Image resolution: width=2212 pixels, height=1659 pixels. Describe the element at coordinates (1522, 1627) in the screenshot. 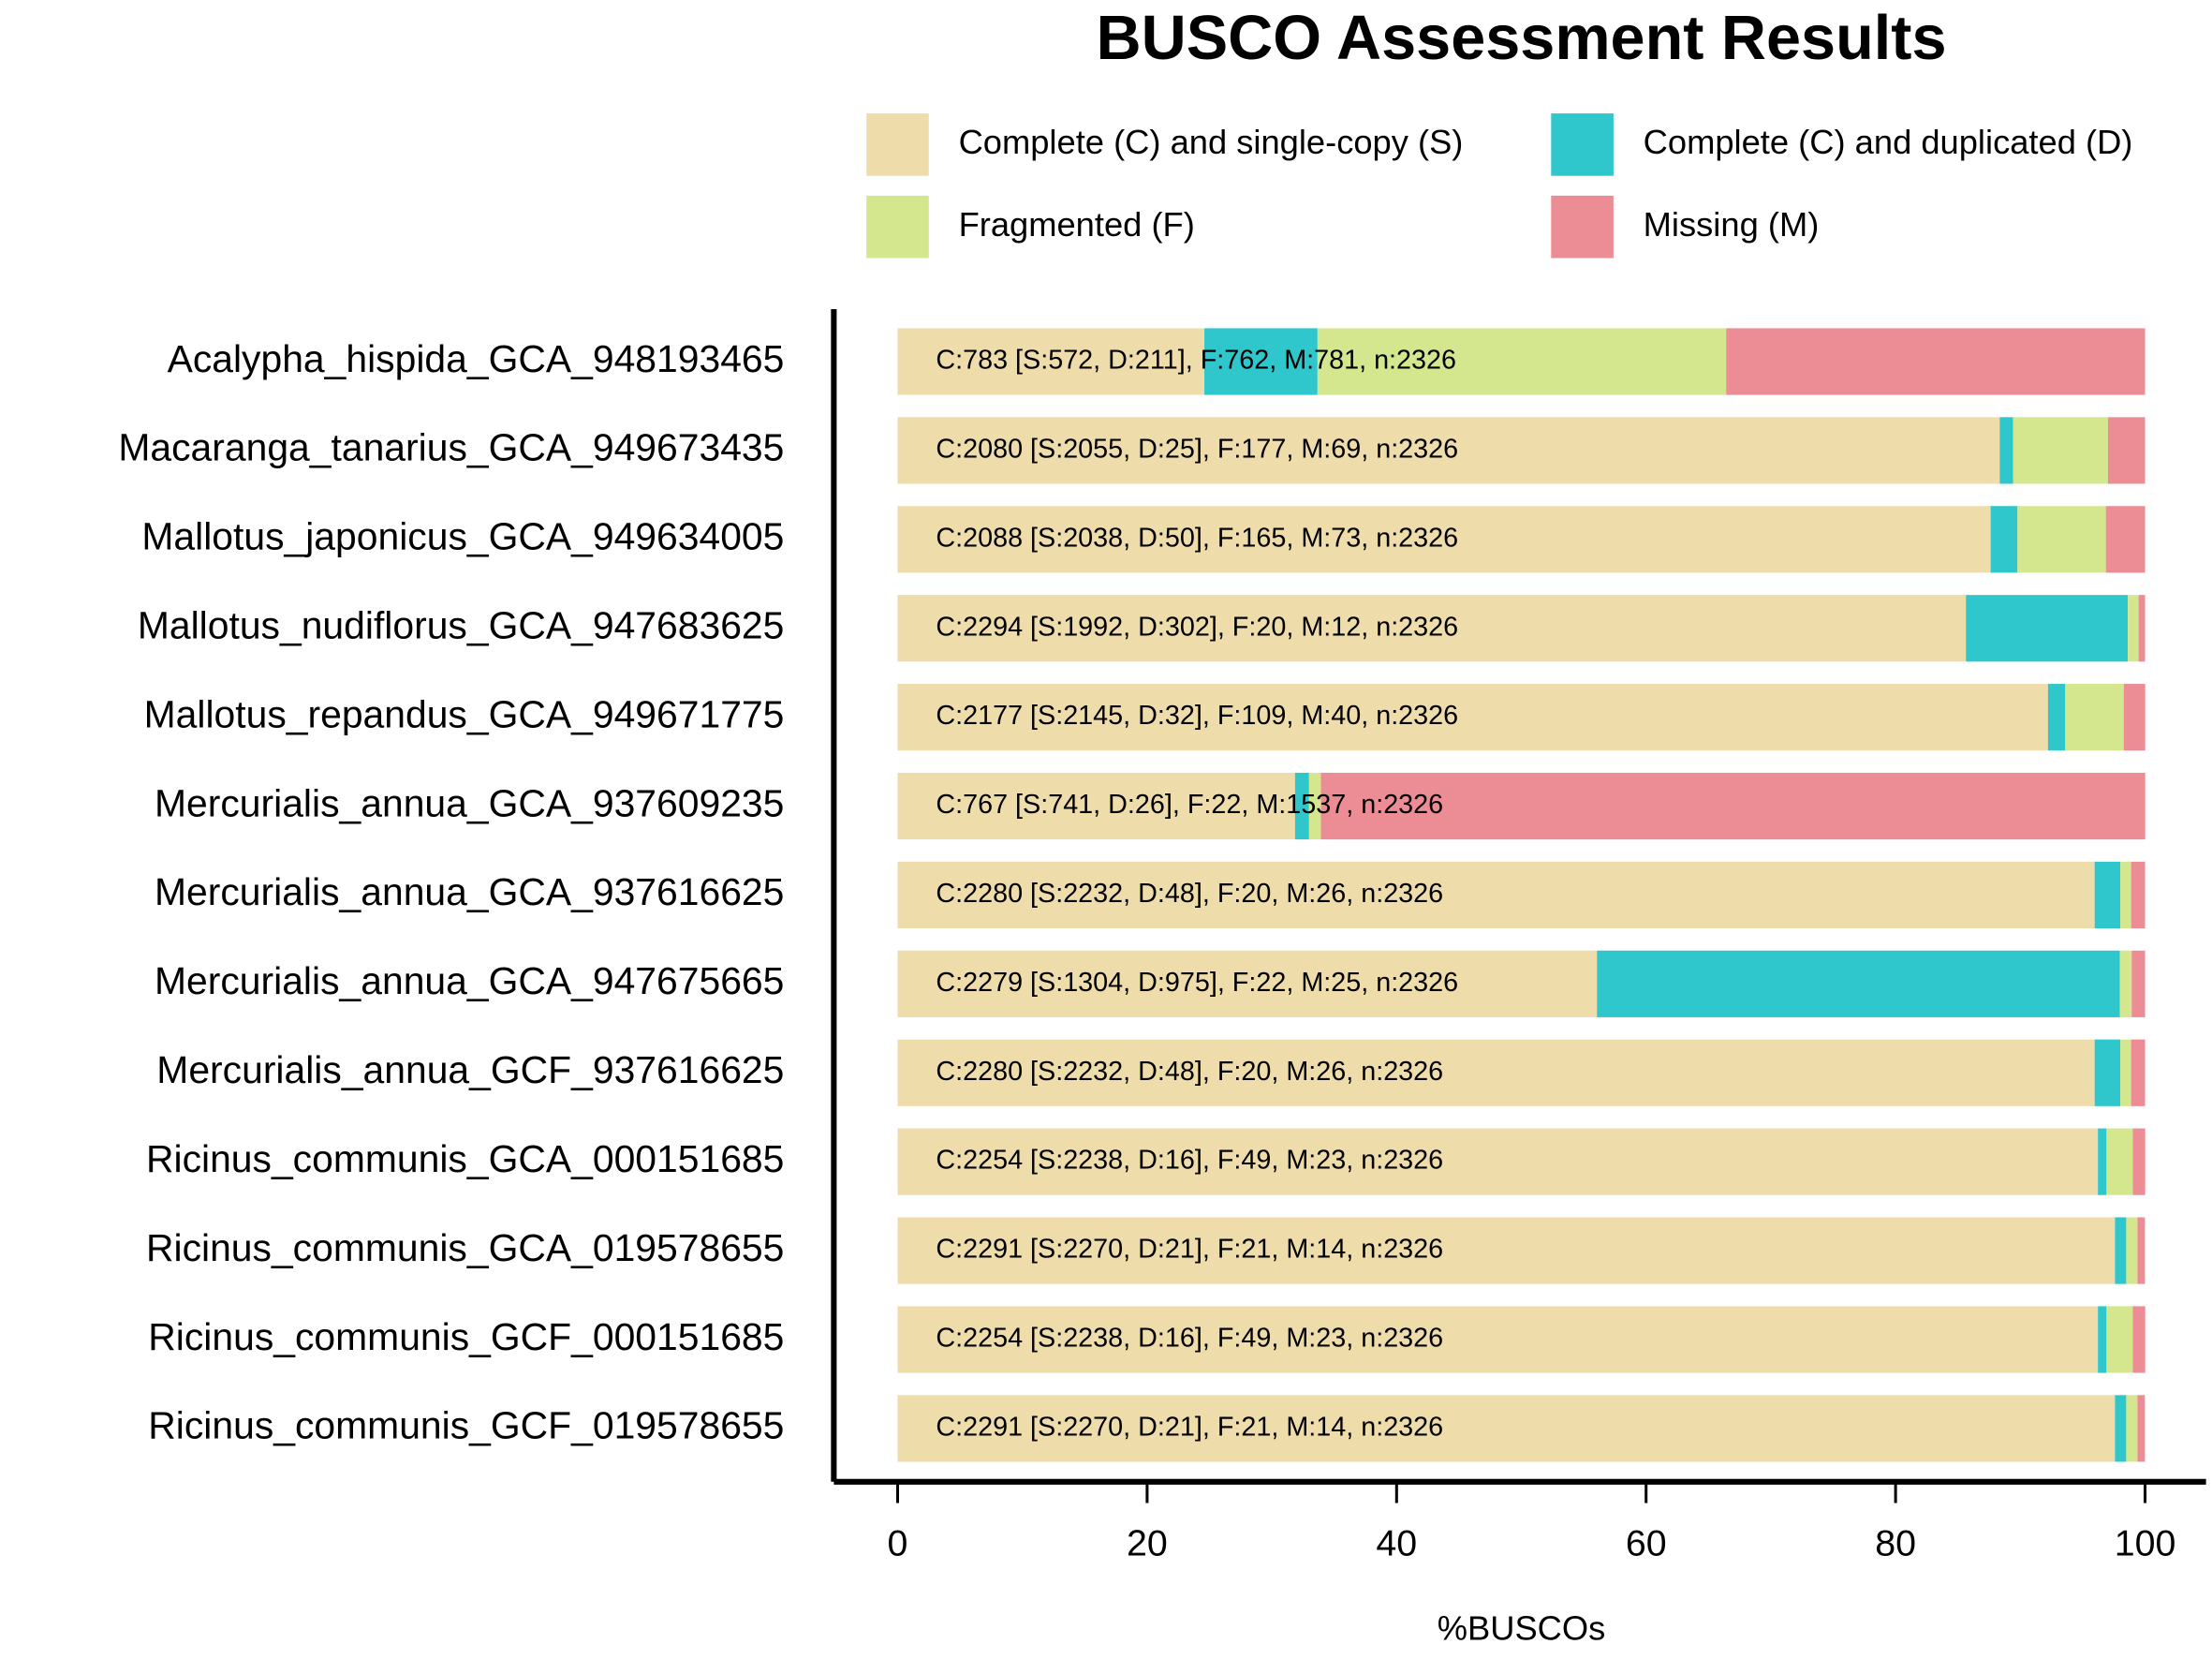

I see `x-axis-label: %BUSCOs` at that location.